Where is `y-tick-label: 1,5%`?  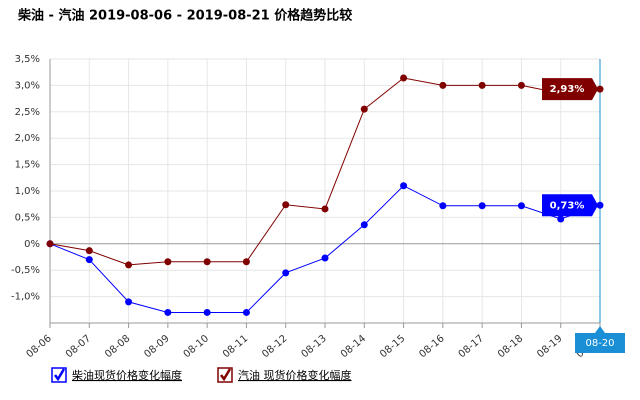
y-tick-label: 1,5% is located at coordinates (27, 165).